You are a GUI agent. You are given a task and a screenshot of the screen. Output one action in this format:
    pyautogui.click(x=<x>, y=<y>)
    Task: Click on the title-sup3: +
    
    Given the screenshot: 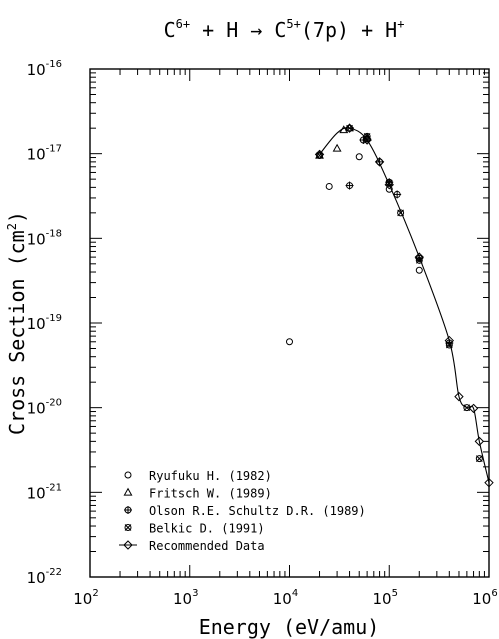 What is the action you would take?
    pyautogui.click(x=400, y=24)
    